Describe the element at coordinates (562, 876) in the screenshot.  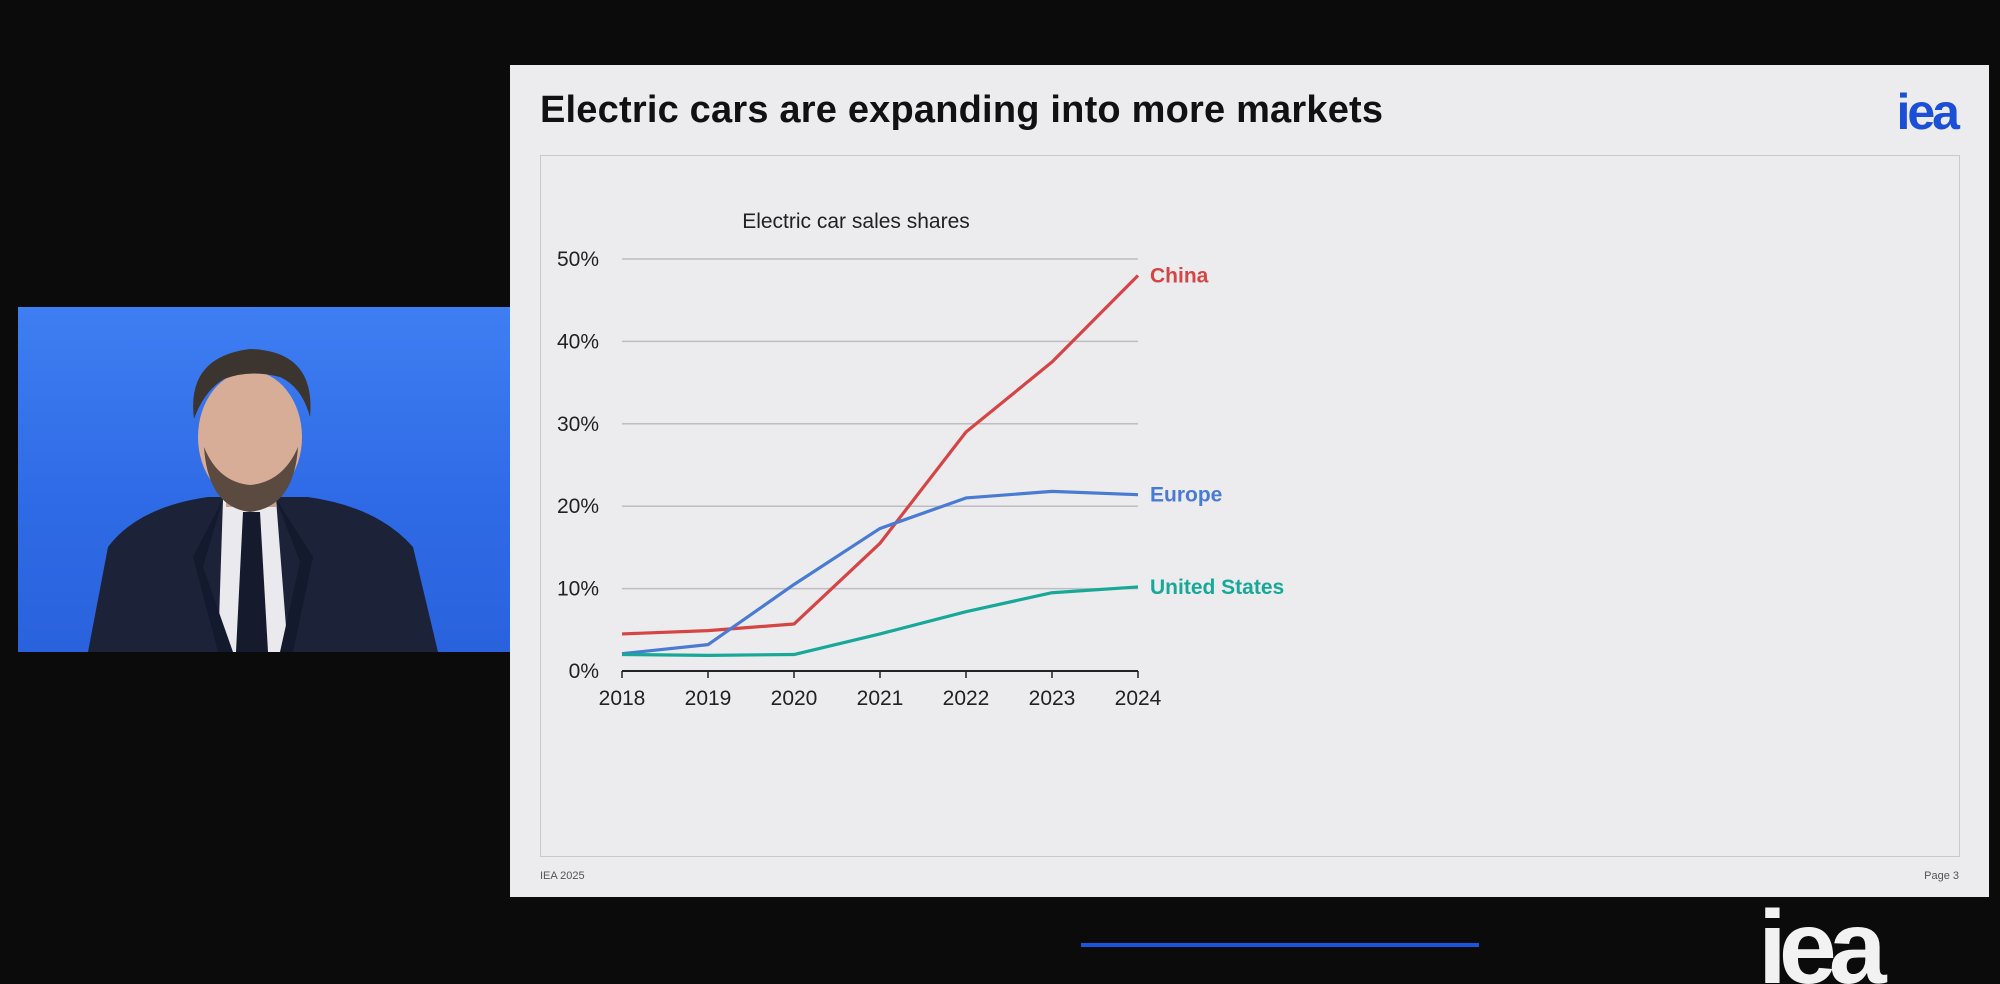
I see `slide-footer-source: IEA 2025` at that location.